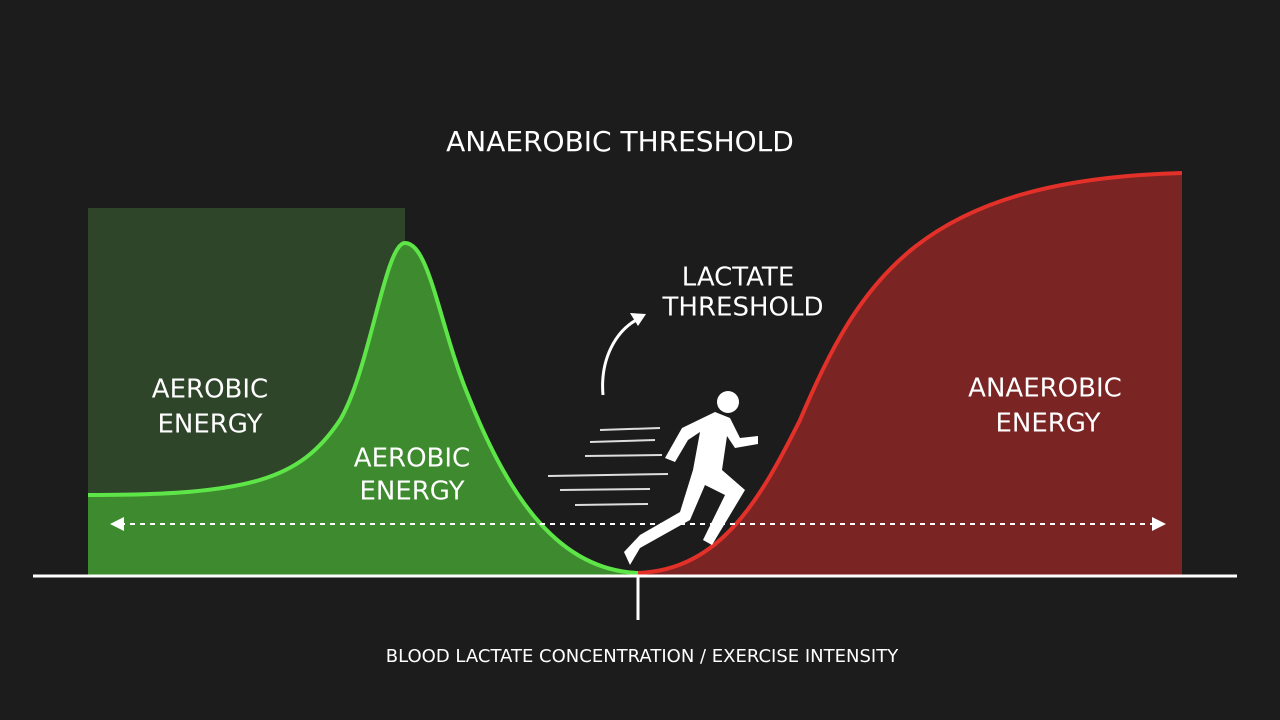 Image resolution: width=1280 pixels, height=720 pixels. What do you see at coordinates (691, 478) in the screenshot?
I see `runner` at bounding box center [691, 478].